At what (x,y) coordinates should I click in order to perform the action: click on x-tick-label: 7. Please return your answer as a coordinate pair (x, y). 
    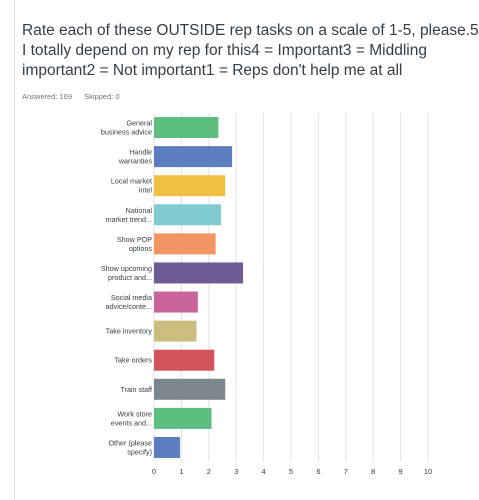
    Looking at the image, I should click on (346, 471).